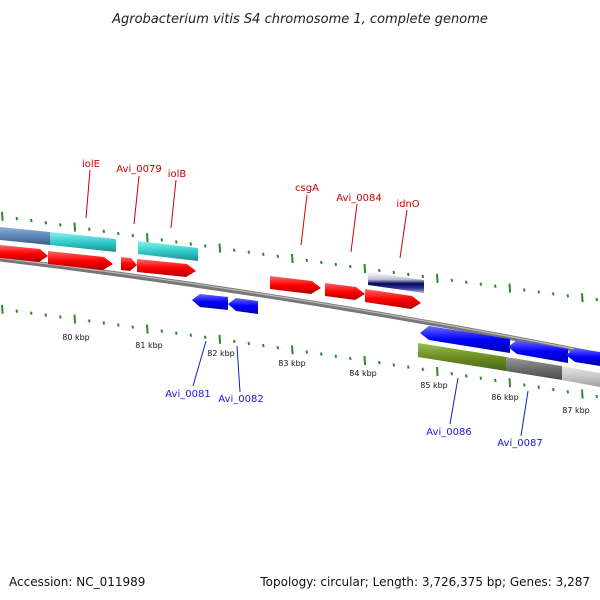 This screenshot has height=600, width=600. Describe the element at coordinates (168, 251) in the screenshot. I see `cyan-feature-iolB` at that location.